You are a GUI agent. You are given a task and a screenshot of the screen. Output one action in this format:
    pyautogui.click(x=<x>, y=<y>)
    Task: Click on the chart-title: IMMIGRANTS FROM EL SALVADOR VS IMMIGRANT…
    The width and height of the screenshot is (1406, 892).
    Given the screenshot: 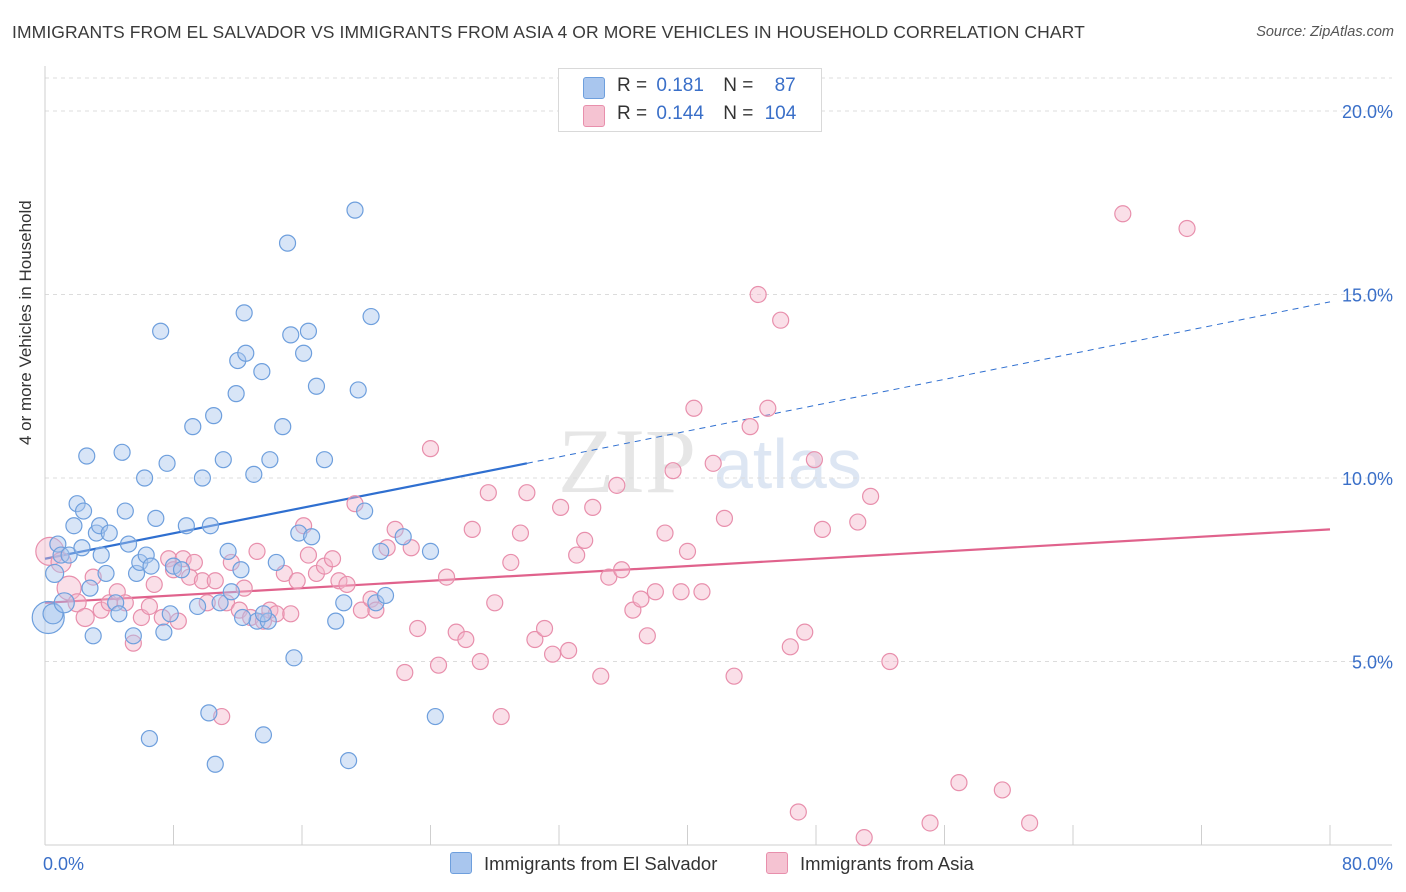 What is the action you would take?
    pyautogui.click(x=548, y=32)
    